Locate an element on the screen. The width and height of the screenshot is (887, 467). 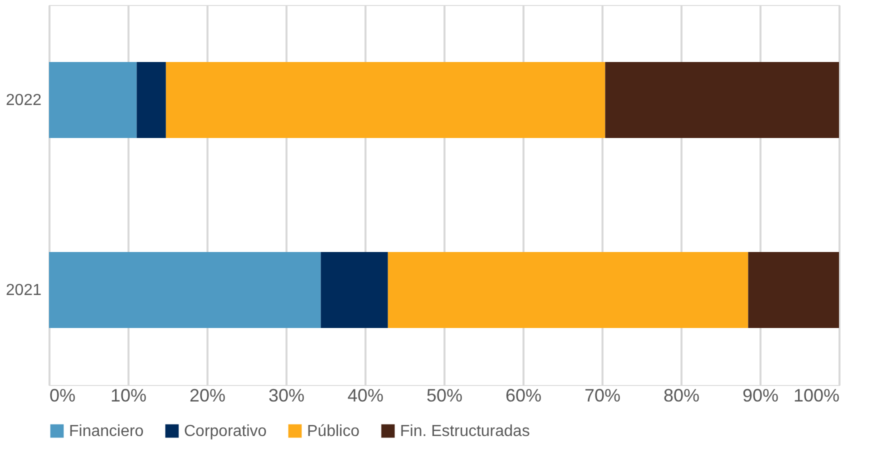
x-tick-label: 100% is located at coordinates (816, 396).